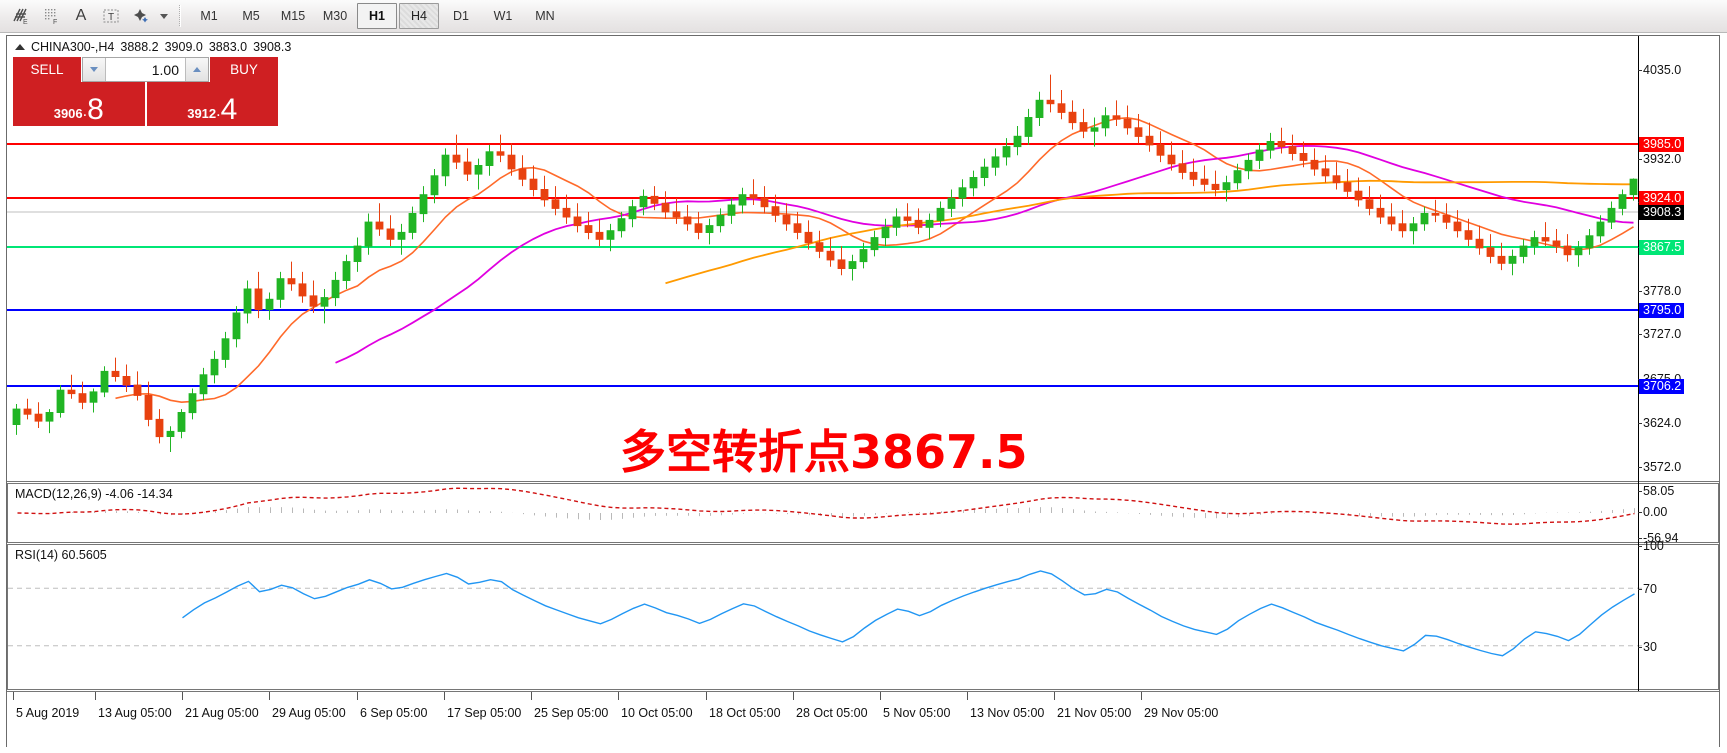  What do you see at coordinates (419, 16) in the screenshot?
I see `timeframe-h4: H4` at bounding box center [419, 16].